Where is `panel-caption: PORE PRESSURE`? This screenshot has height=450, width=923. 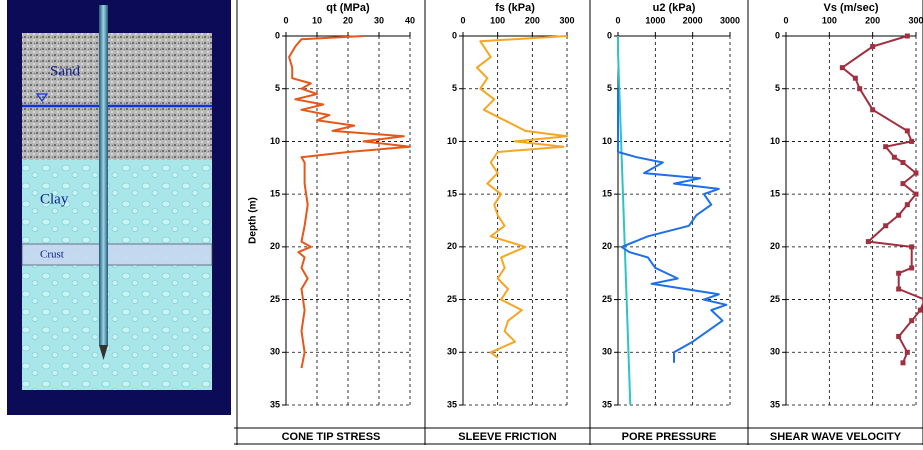
panel-caption: PORE PRESSURE is located at coordinates (669, 437).